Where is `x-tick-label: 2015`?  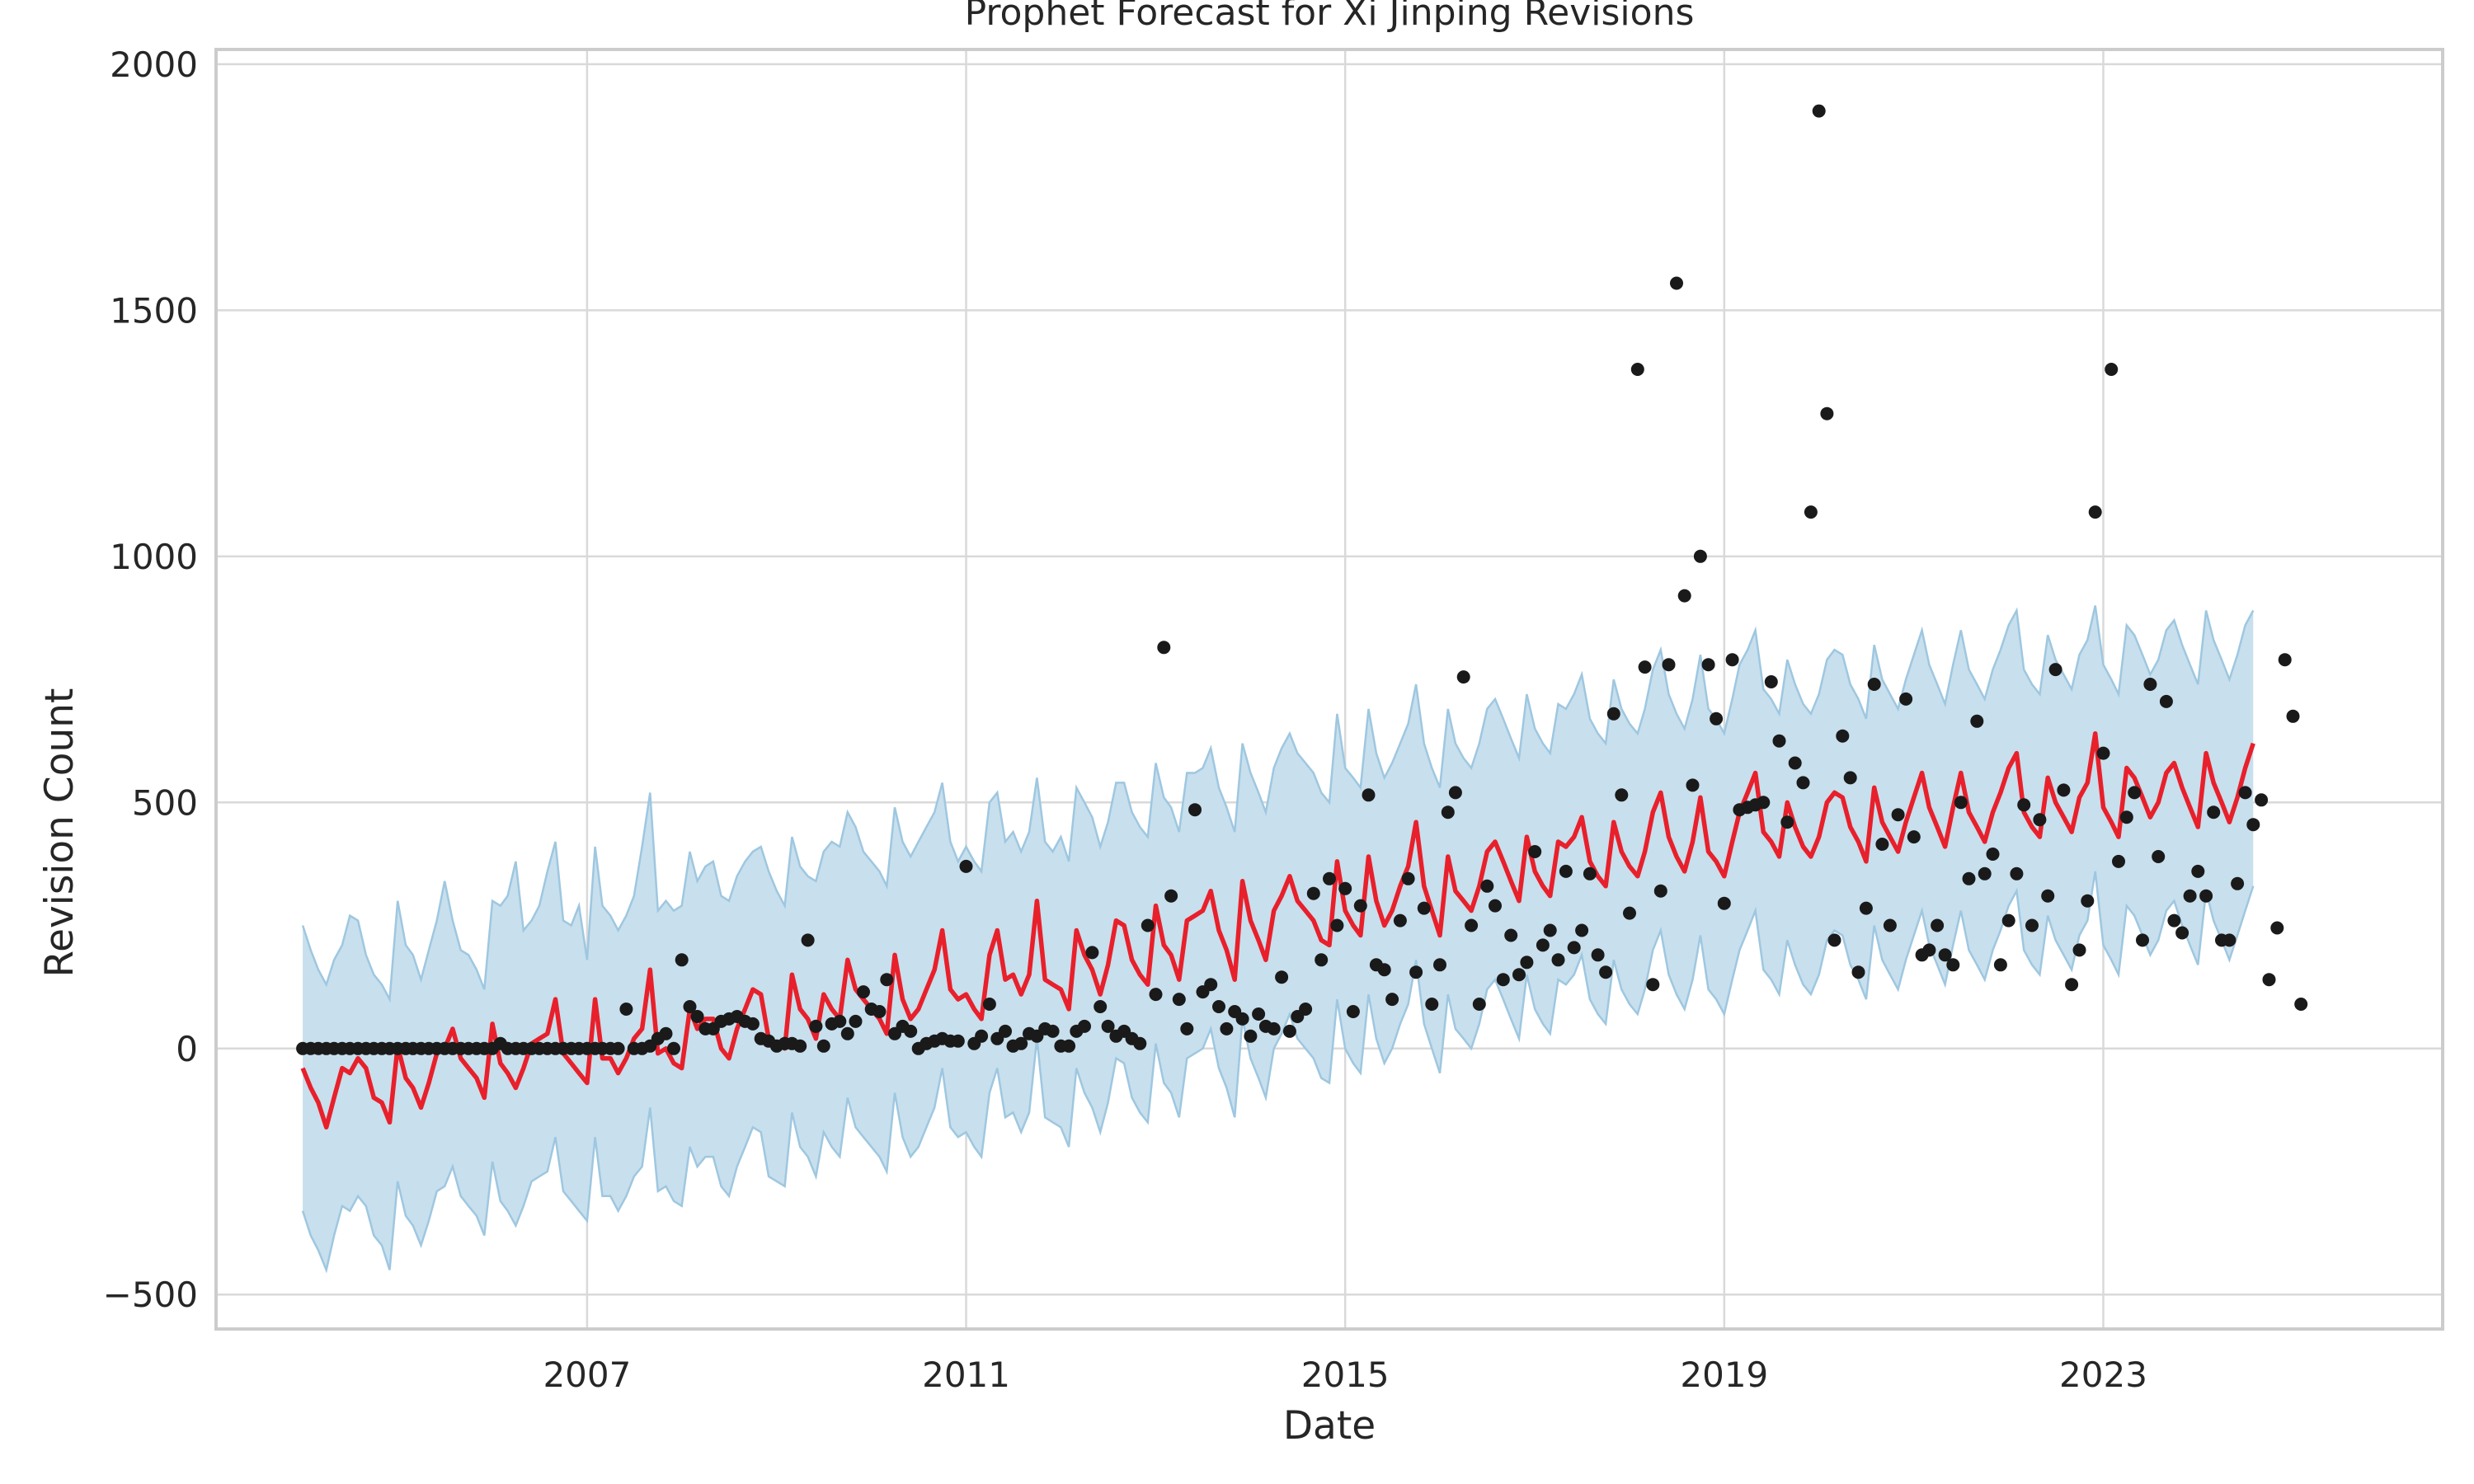
x-tick-label: 2015 is located at coordinates (1345, 1375).